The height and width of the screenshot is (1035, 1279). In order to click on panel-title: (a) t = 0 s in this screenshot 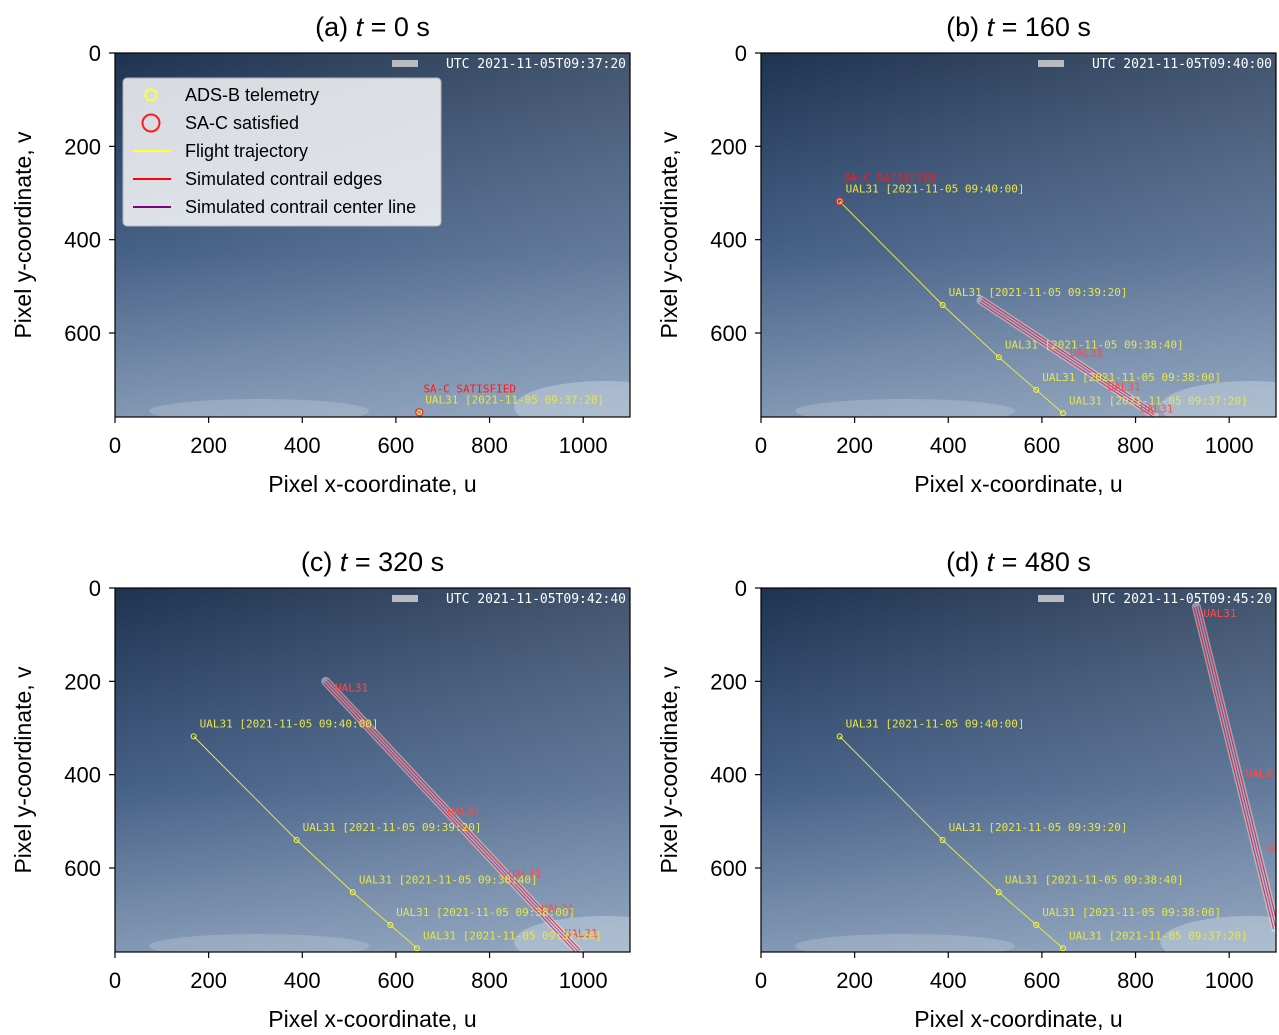, I will do `click(372, 27)`.